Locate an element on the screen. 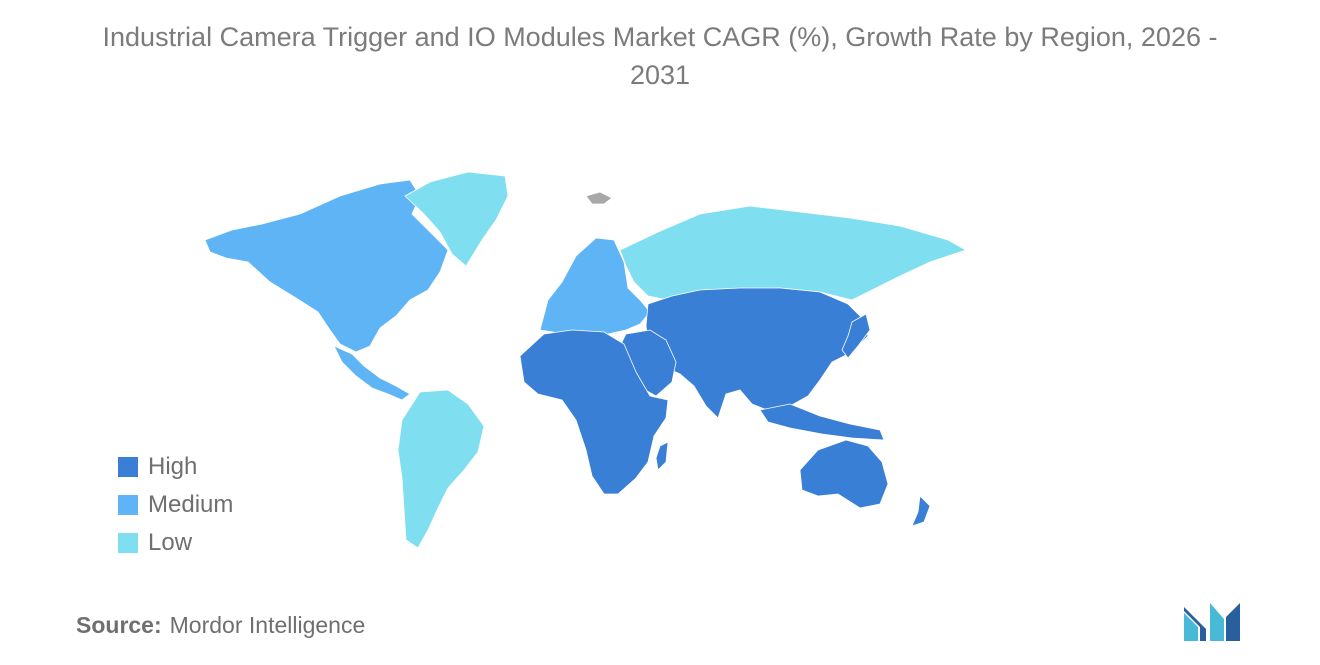  region-central-america is located at coordinates (372, 373).